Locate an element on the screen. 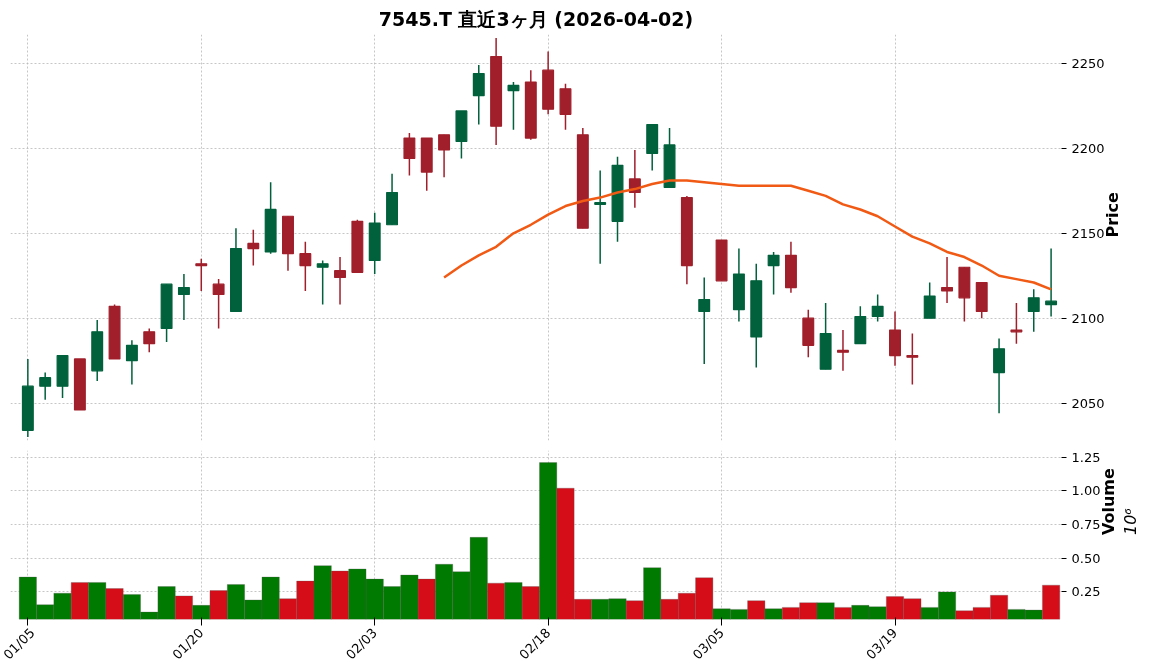 This screenshot has height=670, width=1156. y-tick-label: 2100 is located at coordinates (1088, 318).